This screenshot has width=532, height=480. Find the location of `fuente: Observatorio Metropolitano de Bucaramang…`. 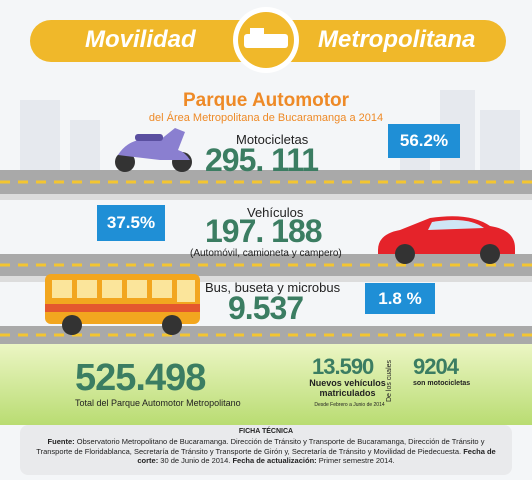

fuente: Observatorio Metropolitano de Bucaramang… is located at coordinates (260, 446).